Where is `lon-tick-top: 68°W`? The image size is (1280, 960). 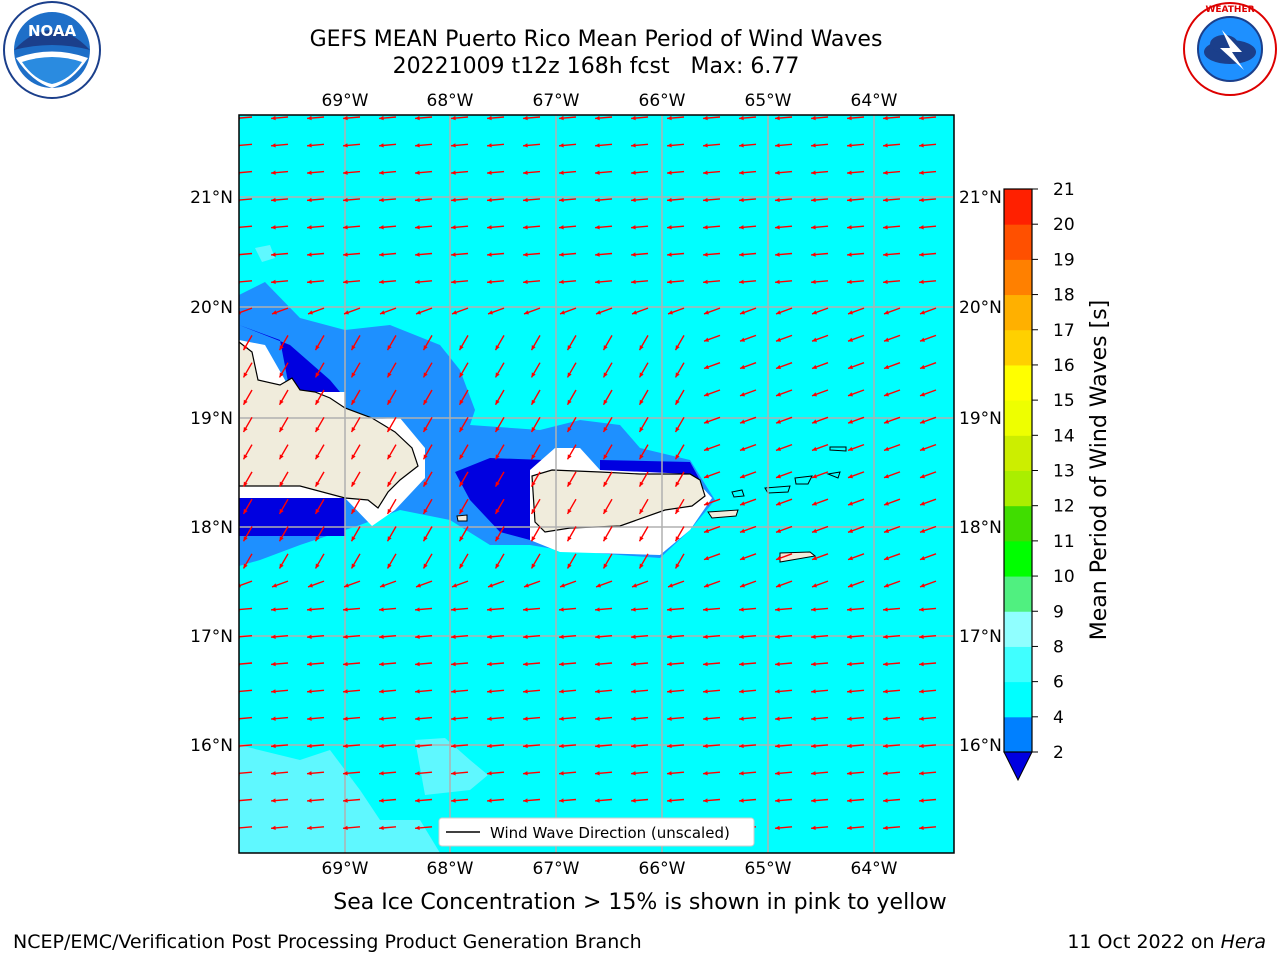 lon-tick-top: 68°W is located at coordinates (450, 101).